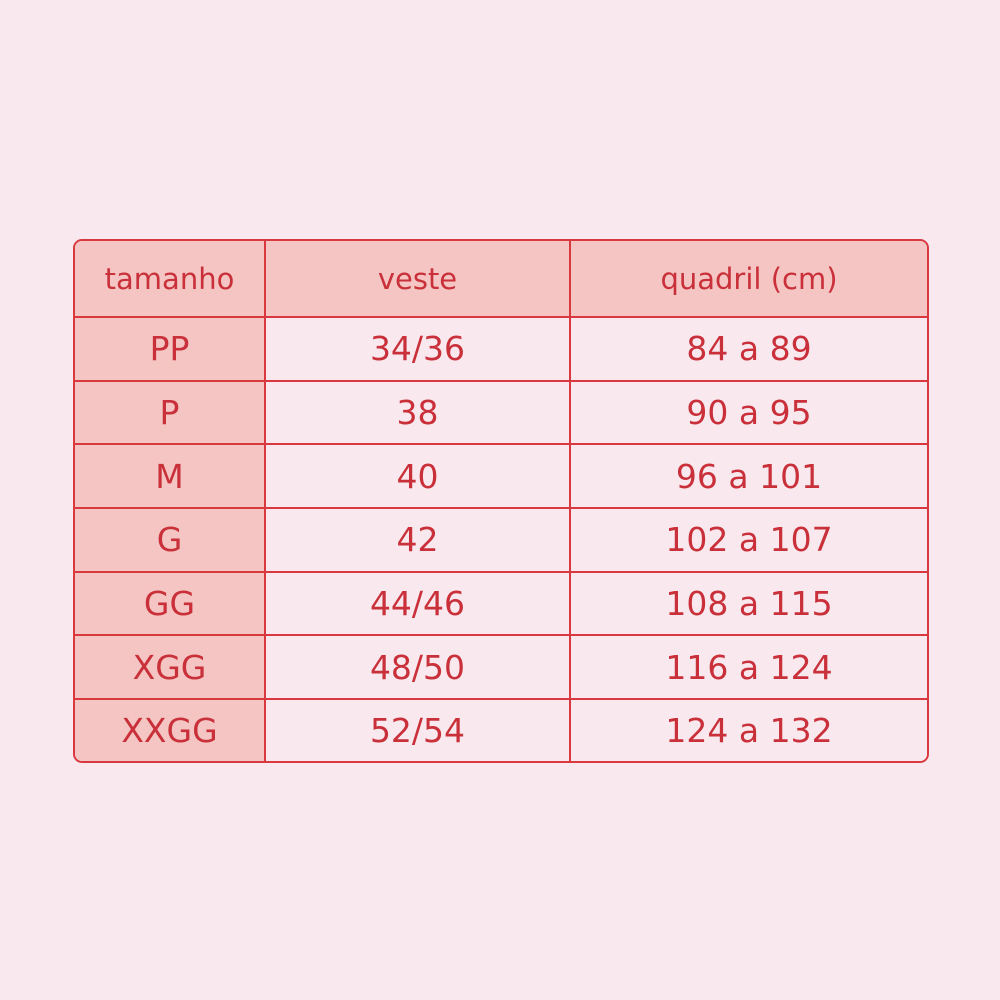 This screenshot has height=1000, width=1000. I want to click on table-row: XXGG 52/54 124 a 132, so click(501, 729).